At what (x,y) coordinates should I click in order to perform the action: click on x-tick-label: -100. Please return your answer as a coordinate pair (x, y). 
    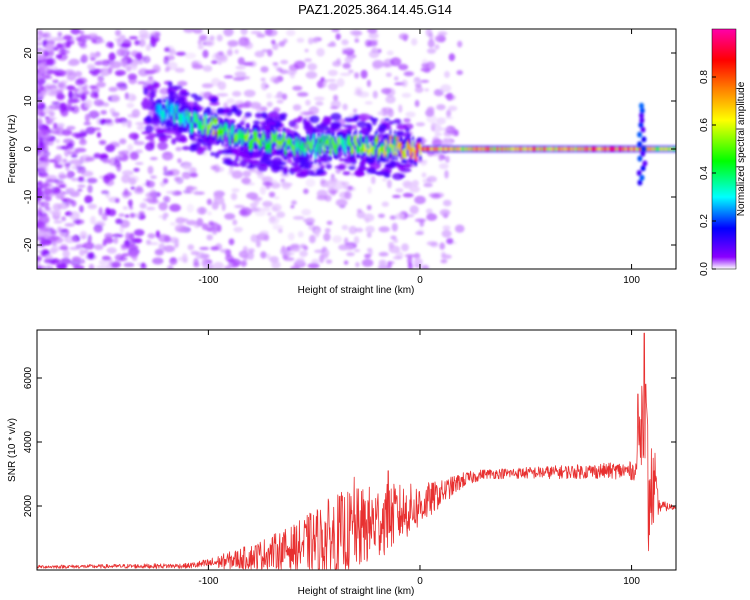
    Looking at the image, I should click on (208, 581).